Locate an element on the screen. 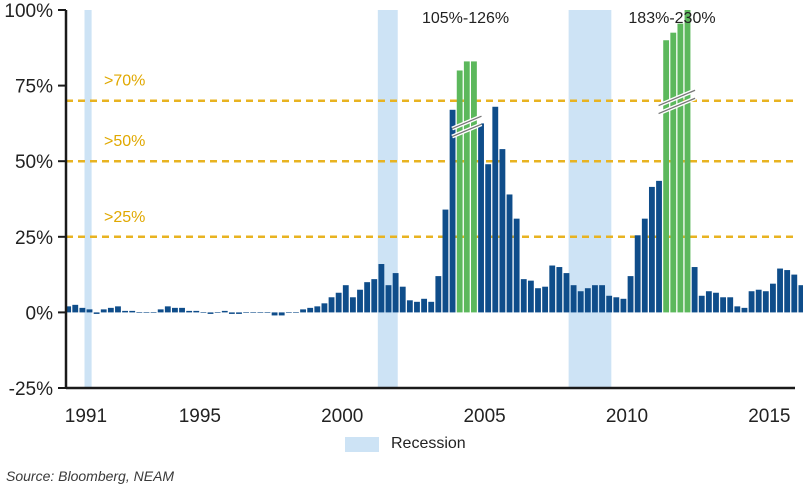 This screenshot has width=803, height=498. legend-recession-swatch is located at coordinates (362, 444).